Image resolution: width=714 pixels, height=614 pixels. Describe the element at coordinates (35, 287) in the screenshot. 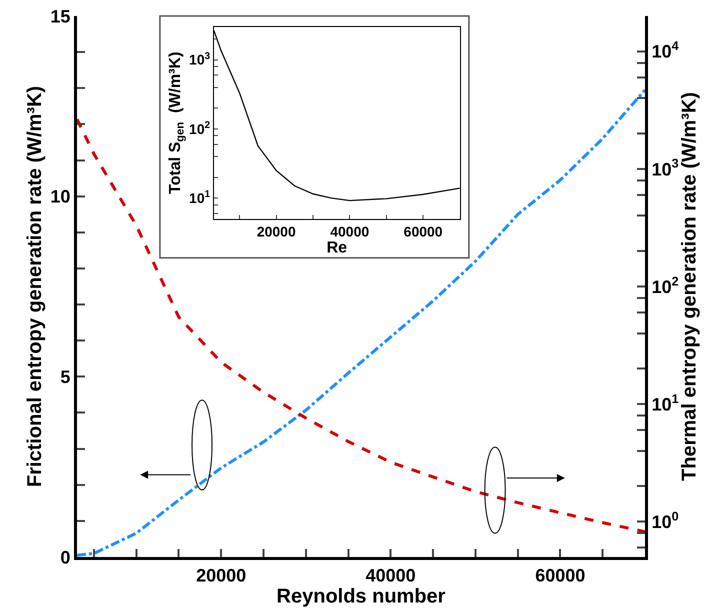

I see `y-axis-title: Frictional entropy generation rate (W/m³K)` at that location.